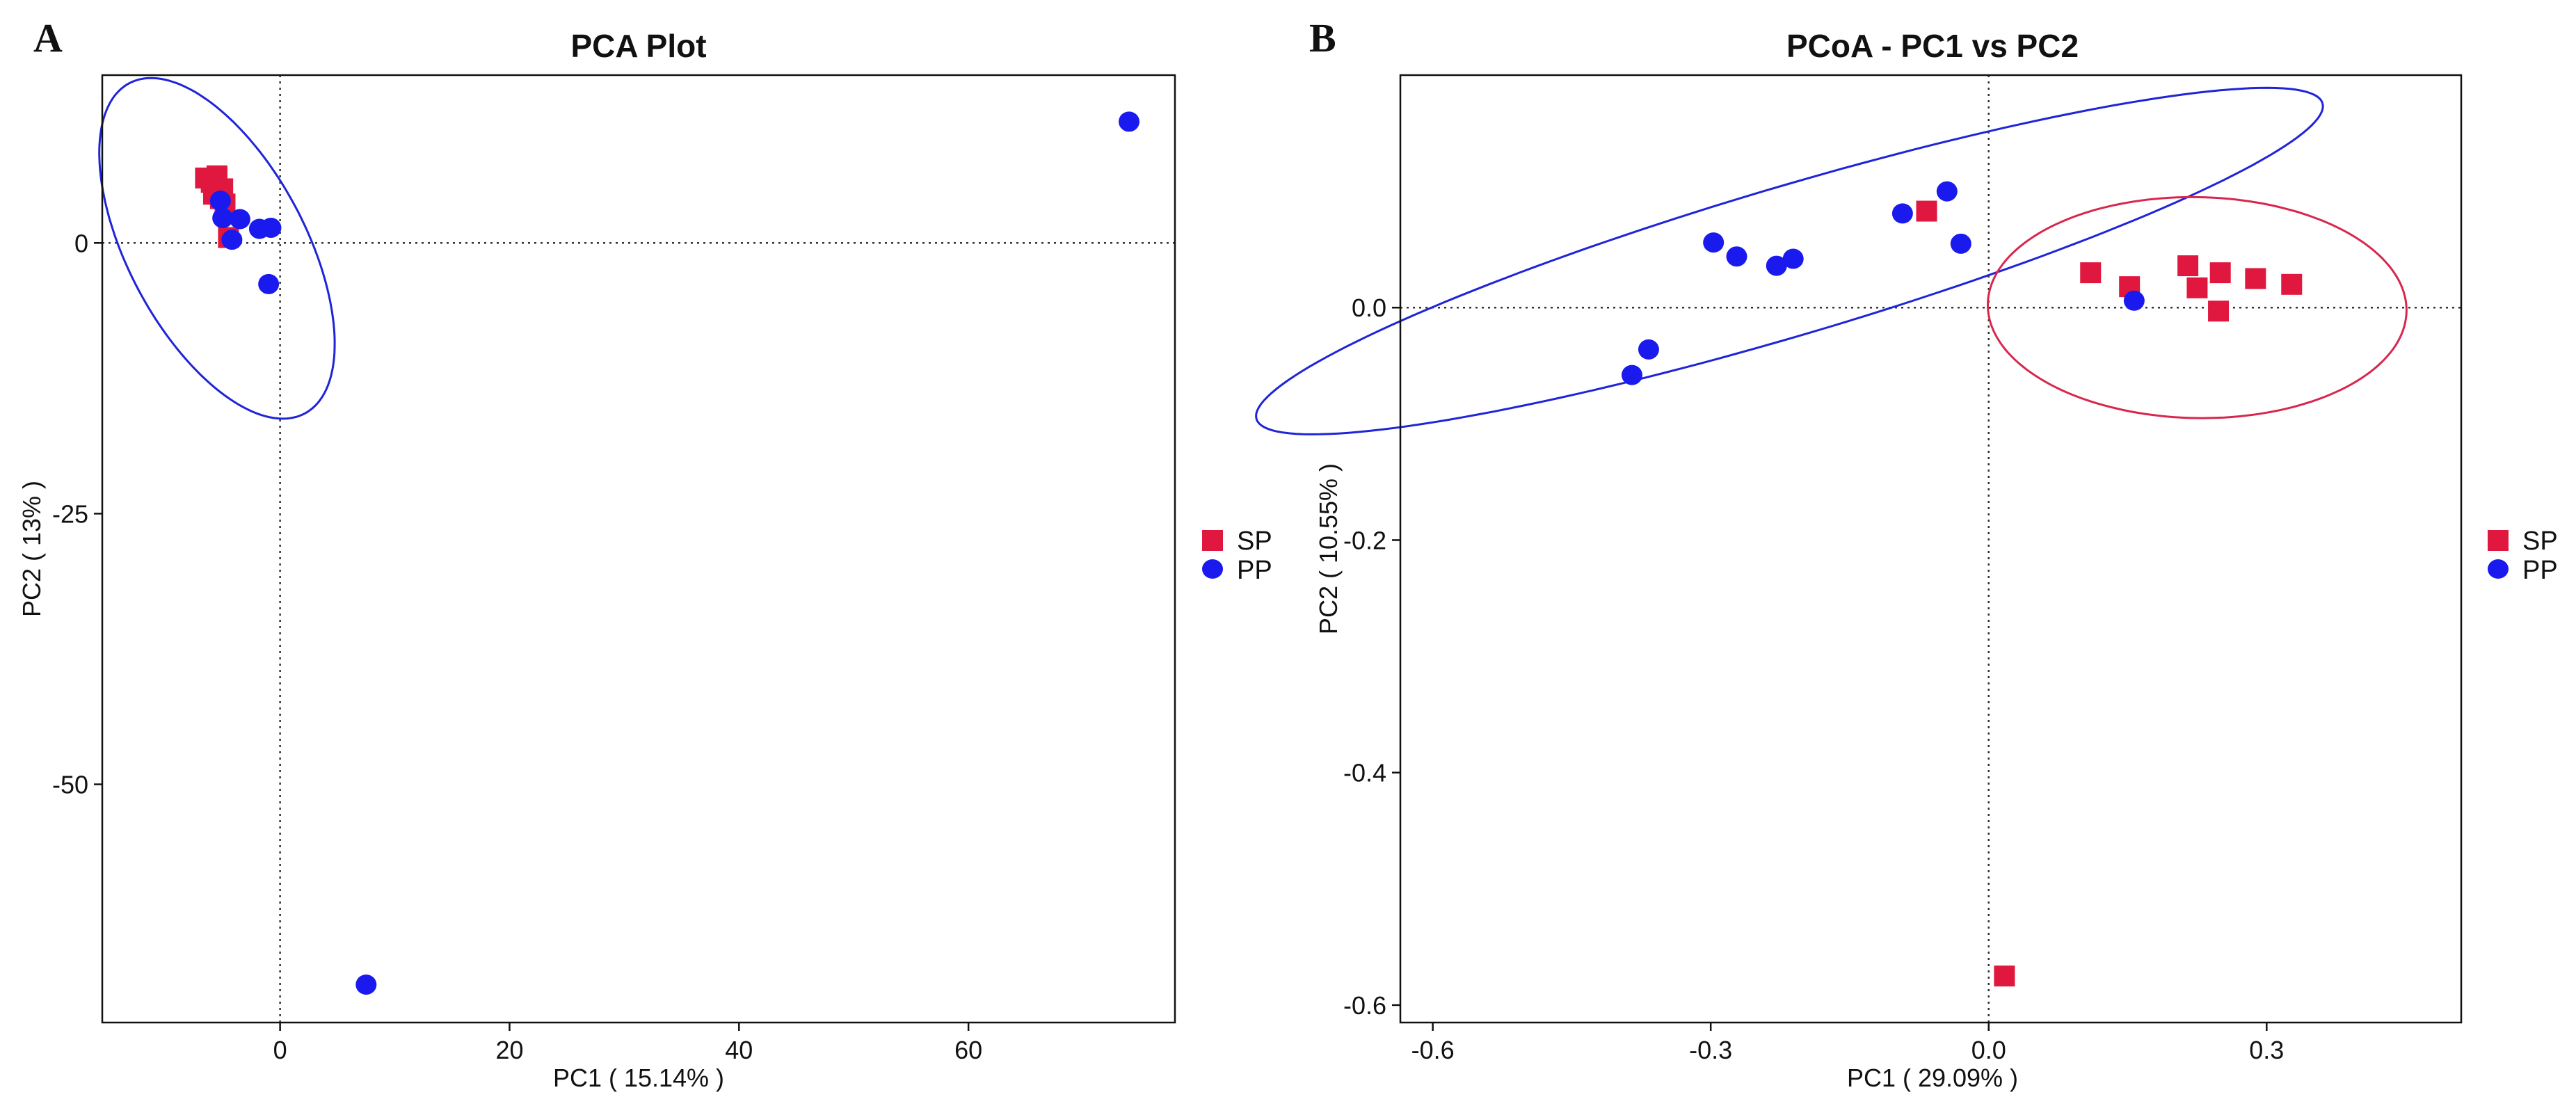 Image resolution: width=2576 pixels, height=1106 pixels. What do you see at coordinates (1364, 773) in the screenshot?
I see `panel-b-y-tick-label: -0.4` at bounding box center [1364, 773].